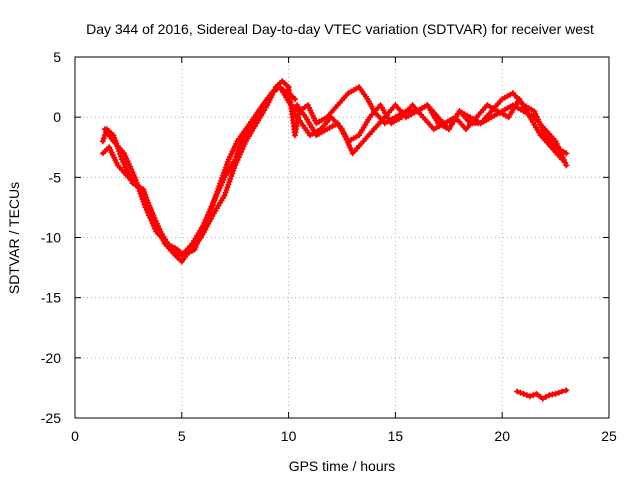 The width and height of the screenshot is (640, 480). Describe the element at coordinates (396, 436) in the screenshot. I see `x-tick-label: 15` at that location.